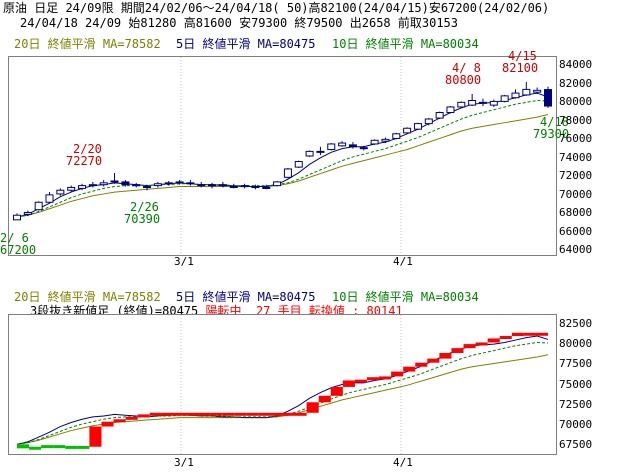 The height and width of the screenshot is (475, 624). What do you see at coordinates (463, 80) in the screenshot?
I see `annotation-peak2-value: 80800` at bounding box center [463, 80].